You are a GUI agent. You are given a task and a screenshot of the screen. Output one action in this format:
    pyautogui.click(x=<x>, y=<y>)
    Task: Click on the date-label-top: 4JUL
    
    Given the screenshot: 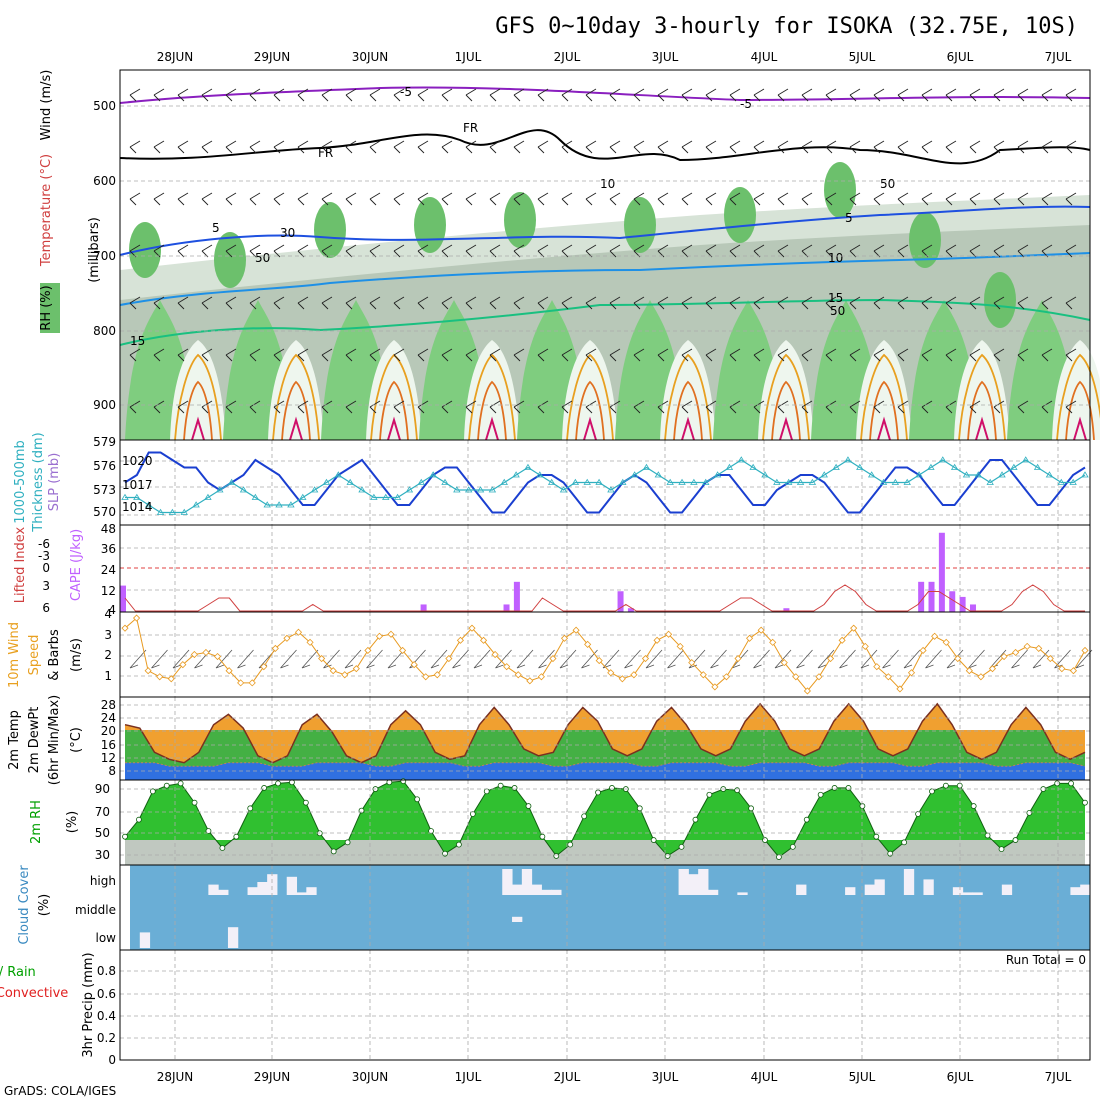 What is the action you would take?
    pyautogui.click(x=764, y=57)
    